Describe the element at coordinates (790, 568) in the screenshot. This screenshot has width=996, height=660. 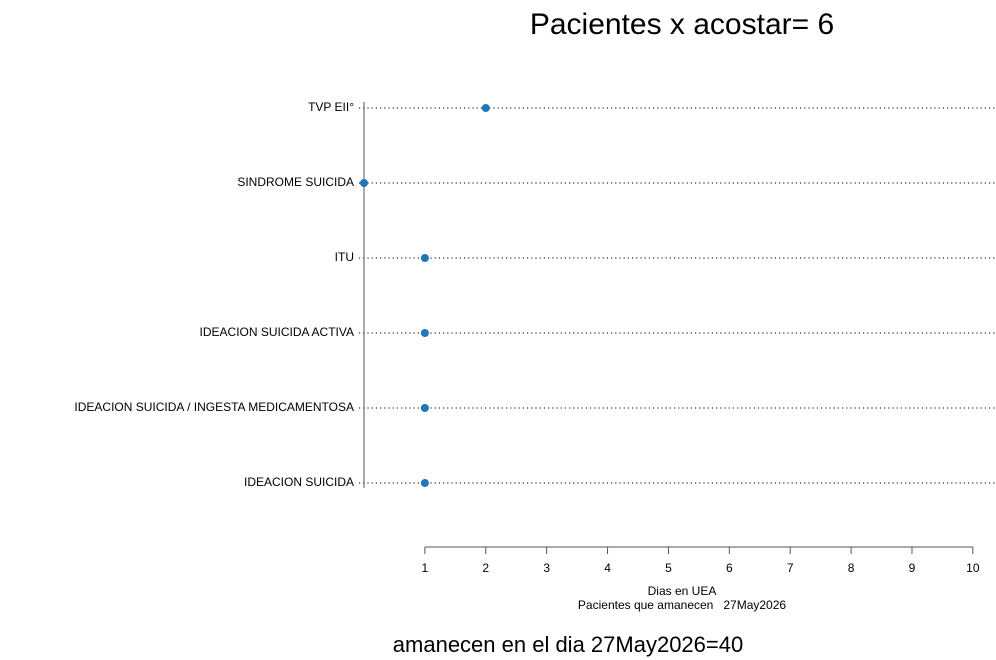
I see `x-tick-label: 7` at that location.